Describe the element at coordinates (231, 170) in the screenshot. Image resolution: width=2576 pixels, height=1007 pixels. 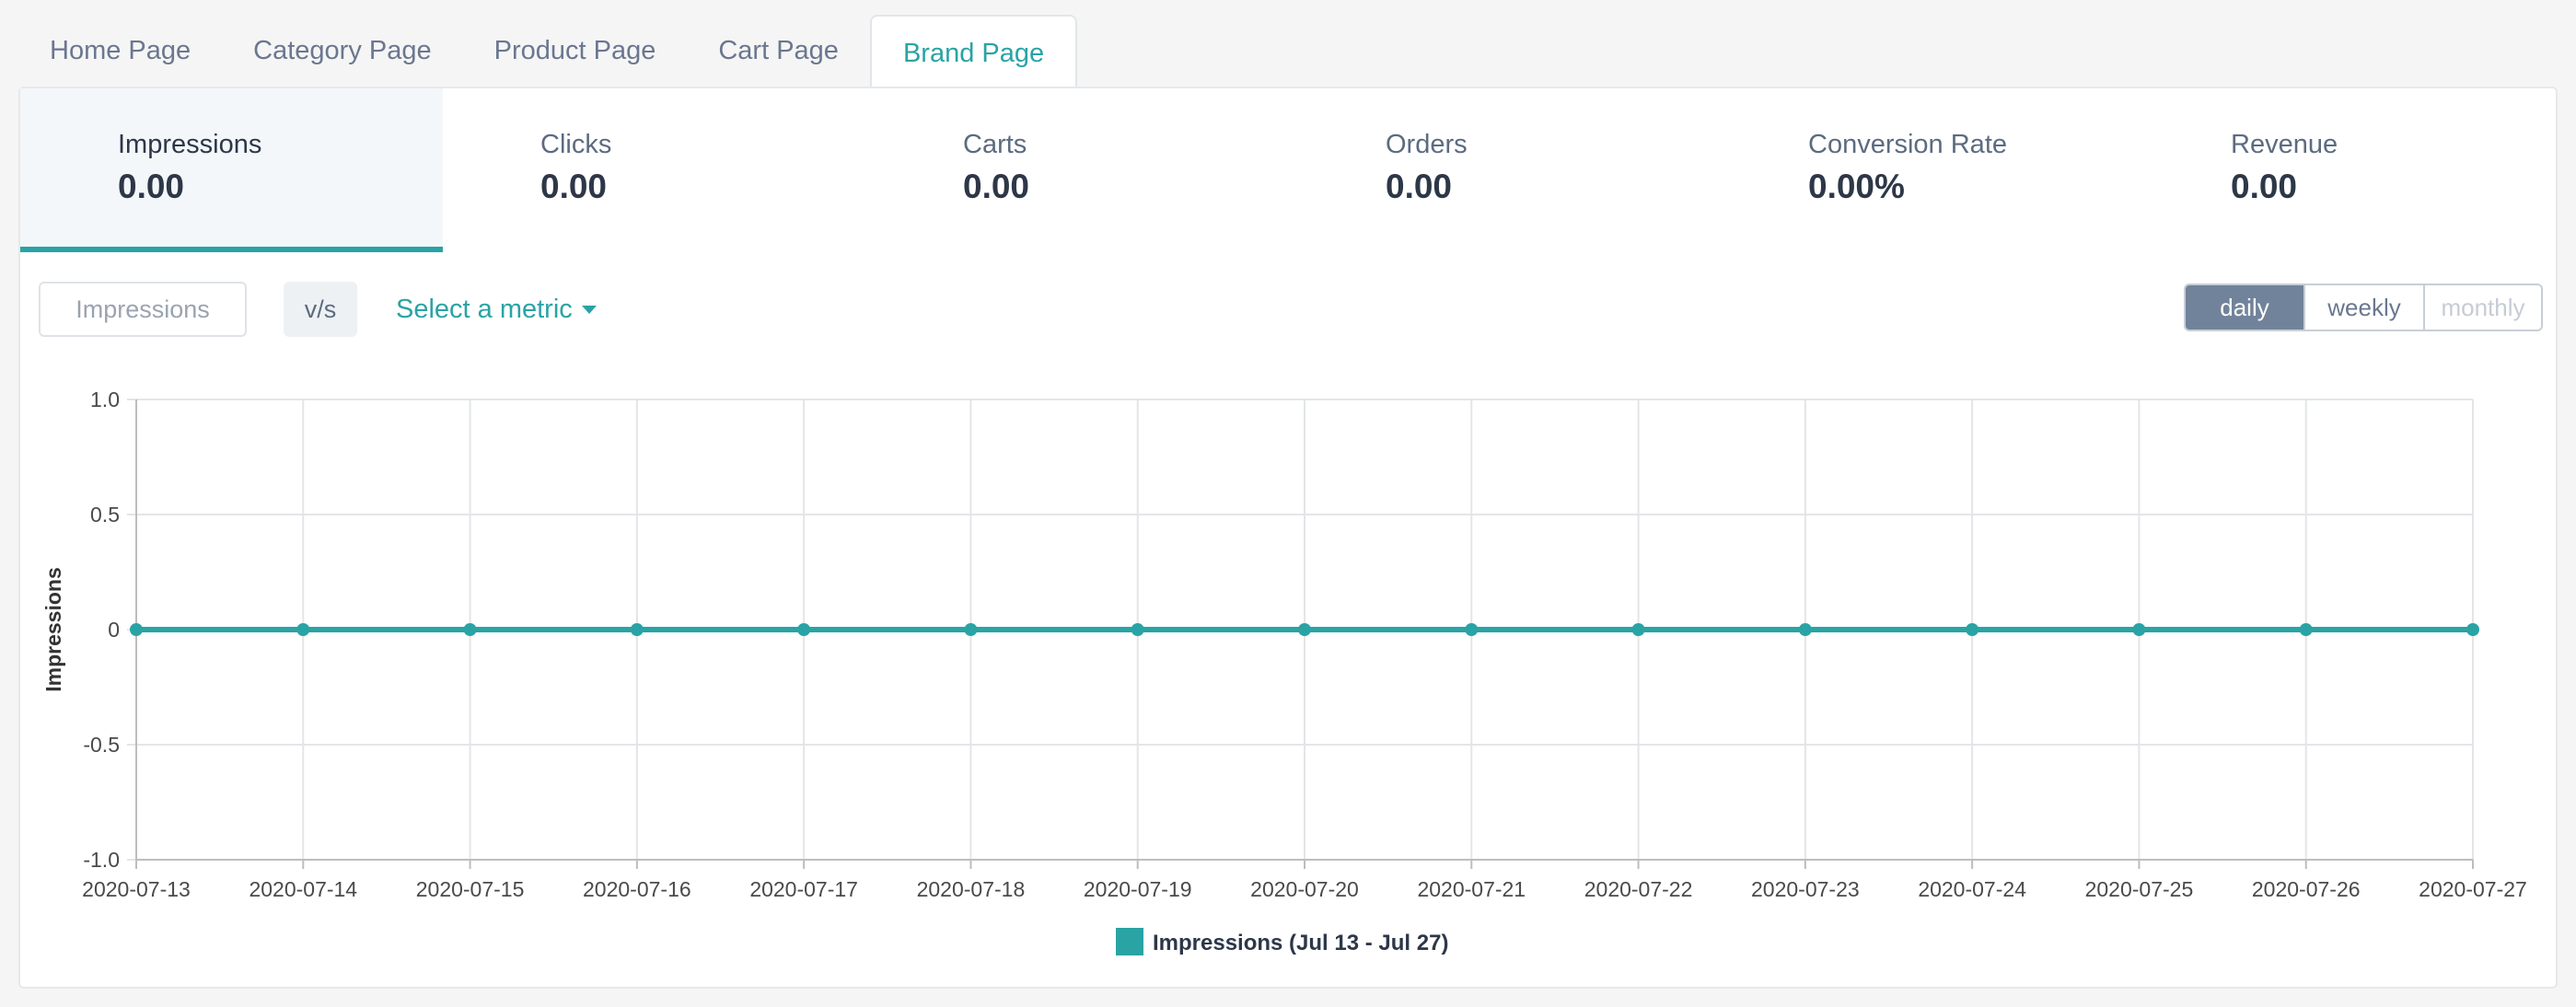
I see `metric-card-impressions: Impressions 0.00` at that location.